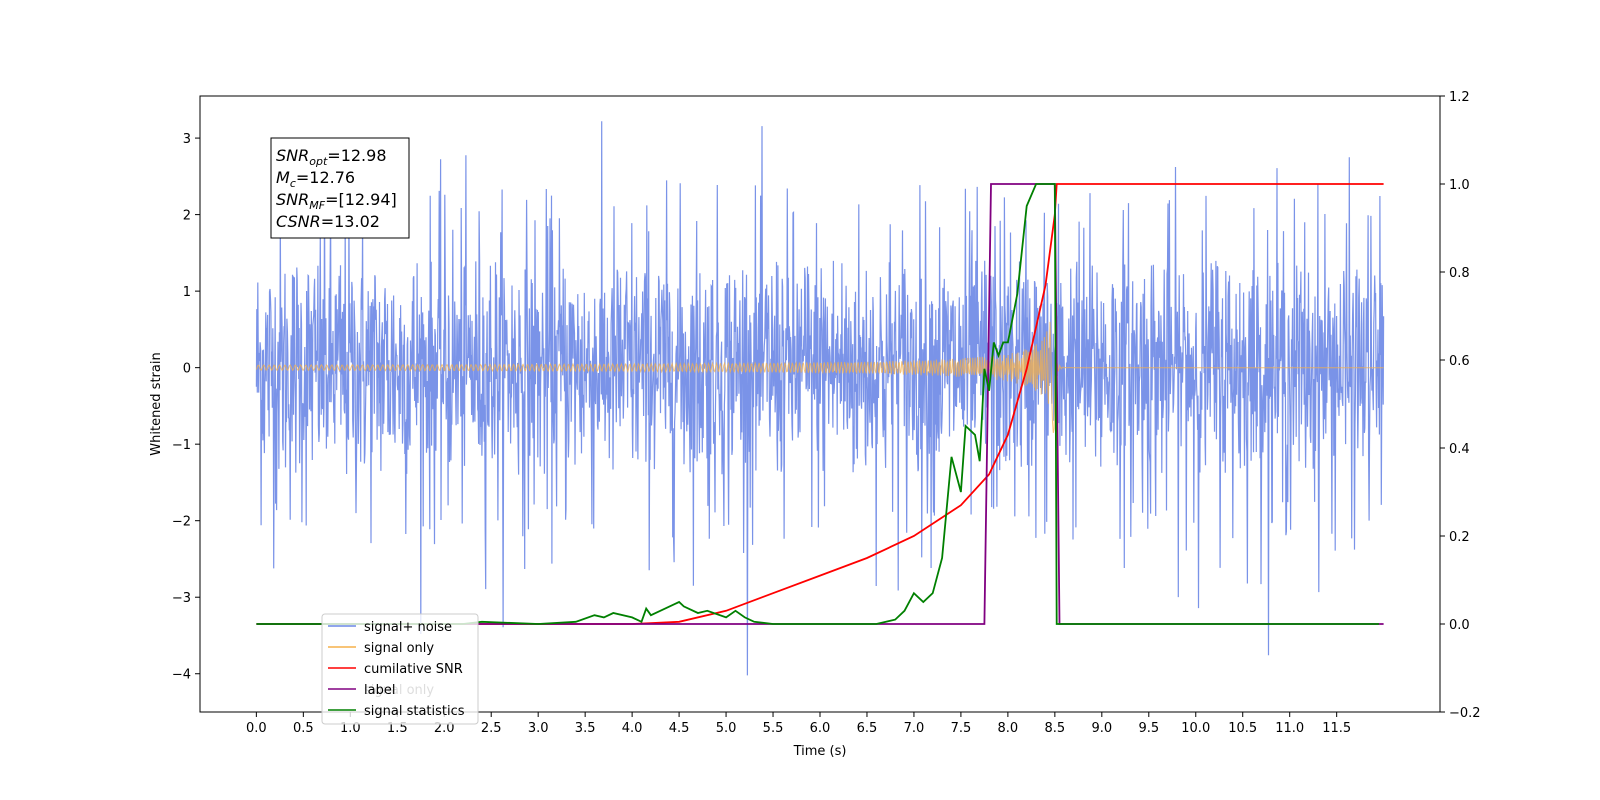  What do you see at coordinates (1195, 728) in the screenshot?
I see `x-tick-label: 10.0` at bounding box center [1195, 728].